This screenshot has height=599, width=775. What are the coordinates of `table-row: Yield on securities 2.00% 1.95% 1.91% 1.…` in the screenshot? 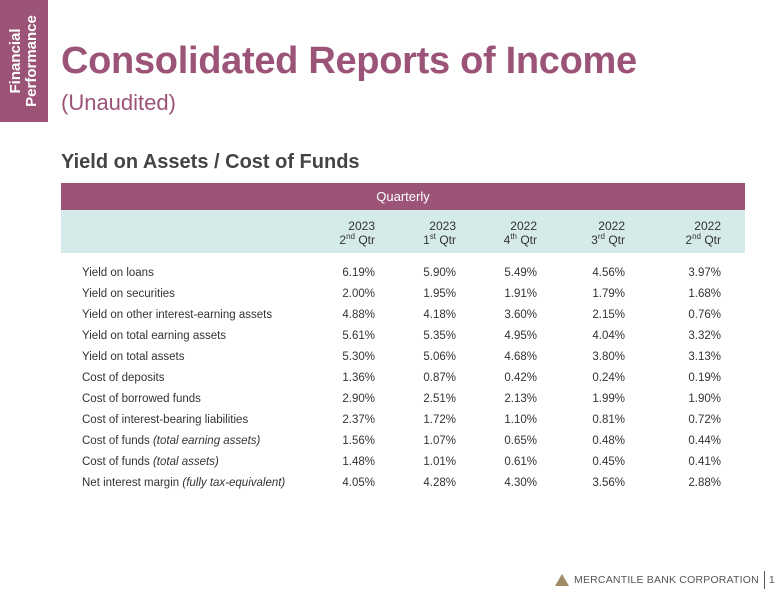 It's located at (403, 295).